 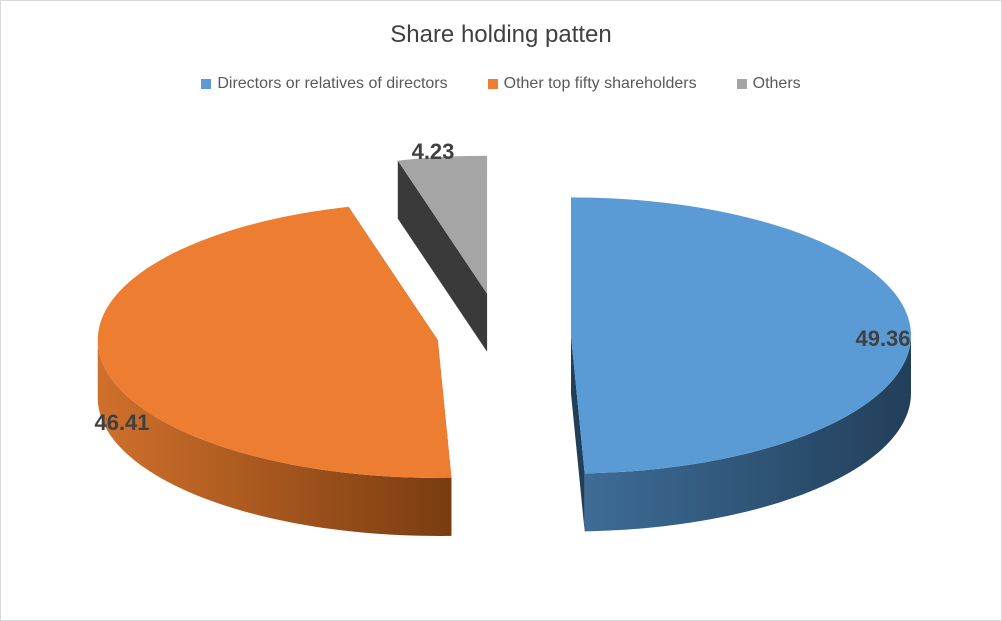 What do you see at coordinates (121, 422) in the screenshot?
I see `data-label-1: 46.41` at bounding box center [121, 422].